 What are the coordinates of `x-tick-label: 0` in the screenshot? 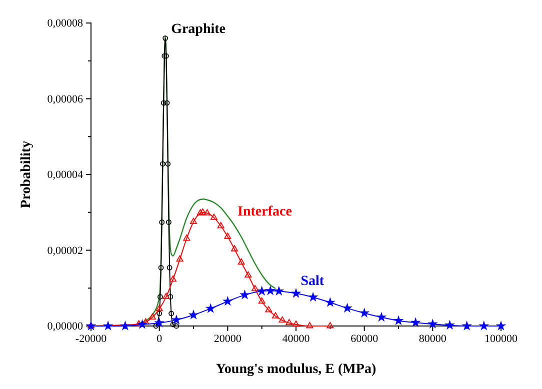 It's located at (159, 338).